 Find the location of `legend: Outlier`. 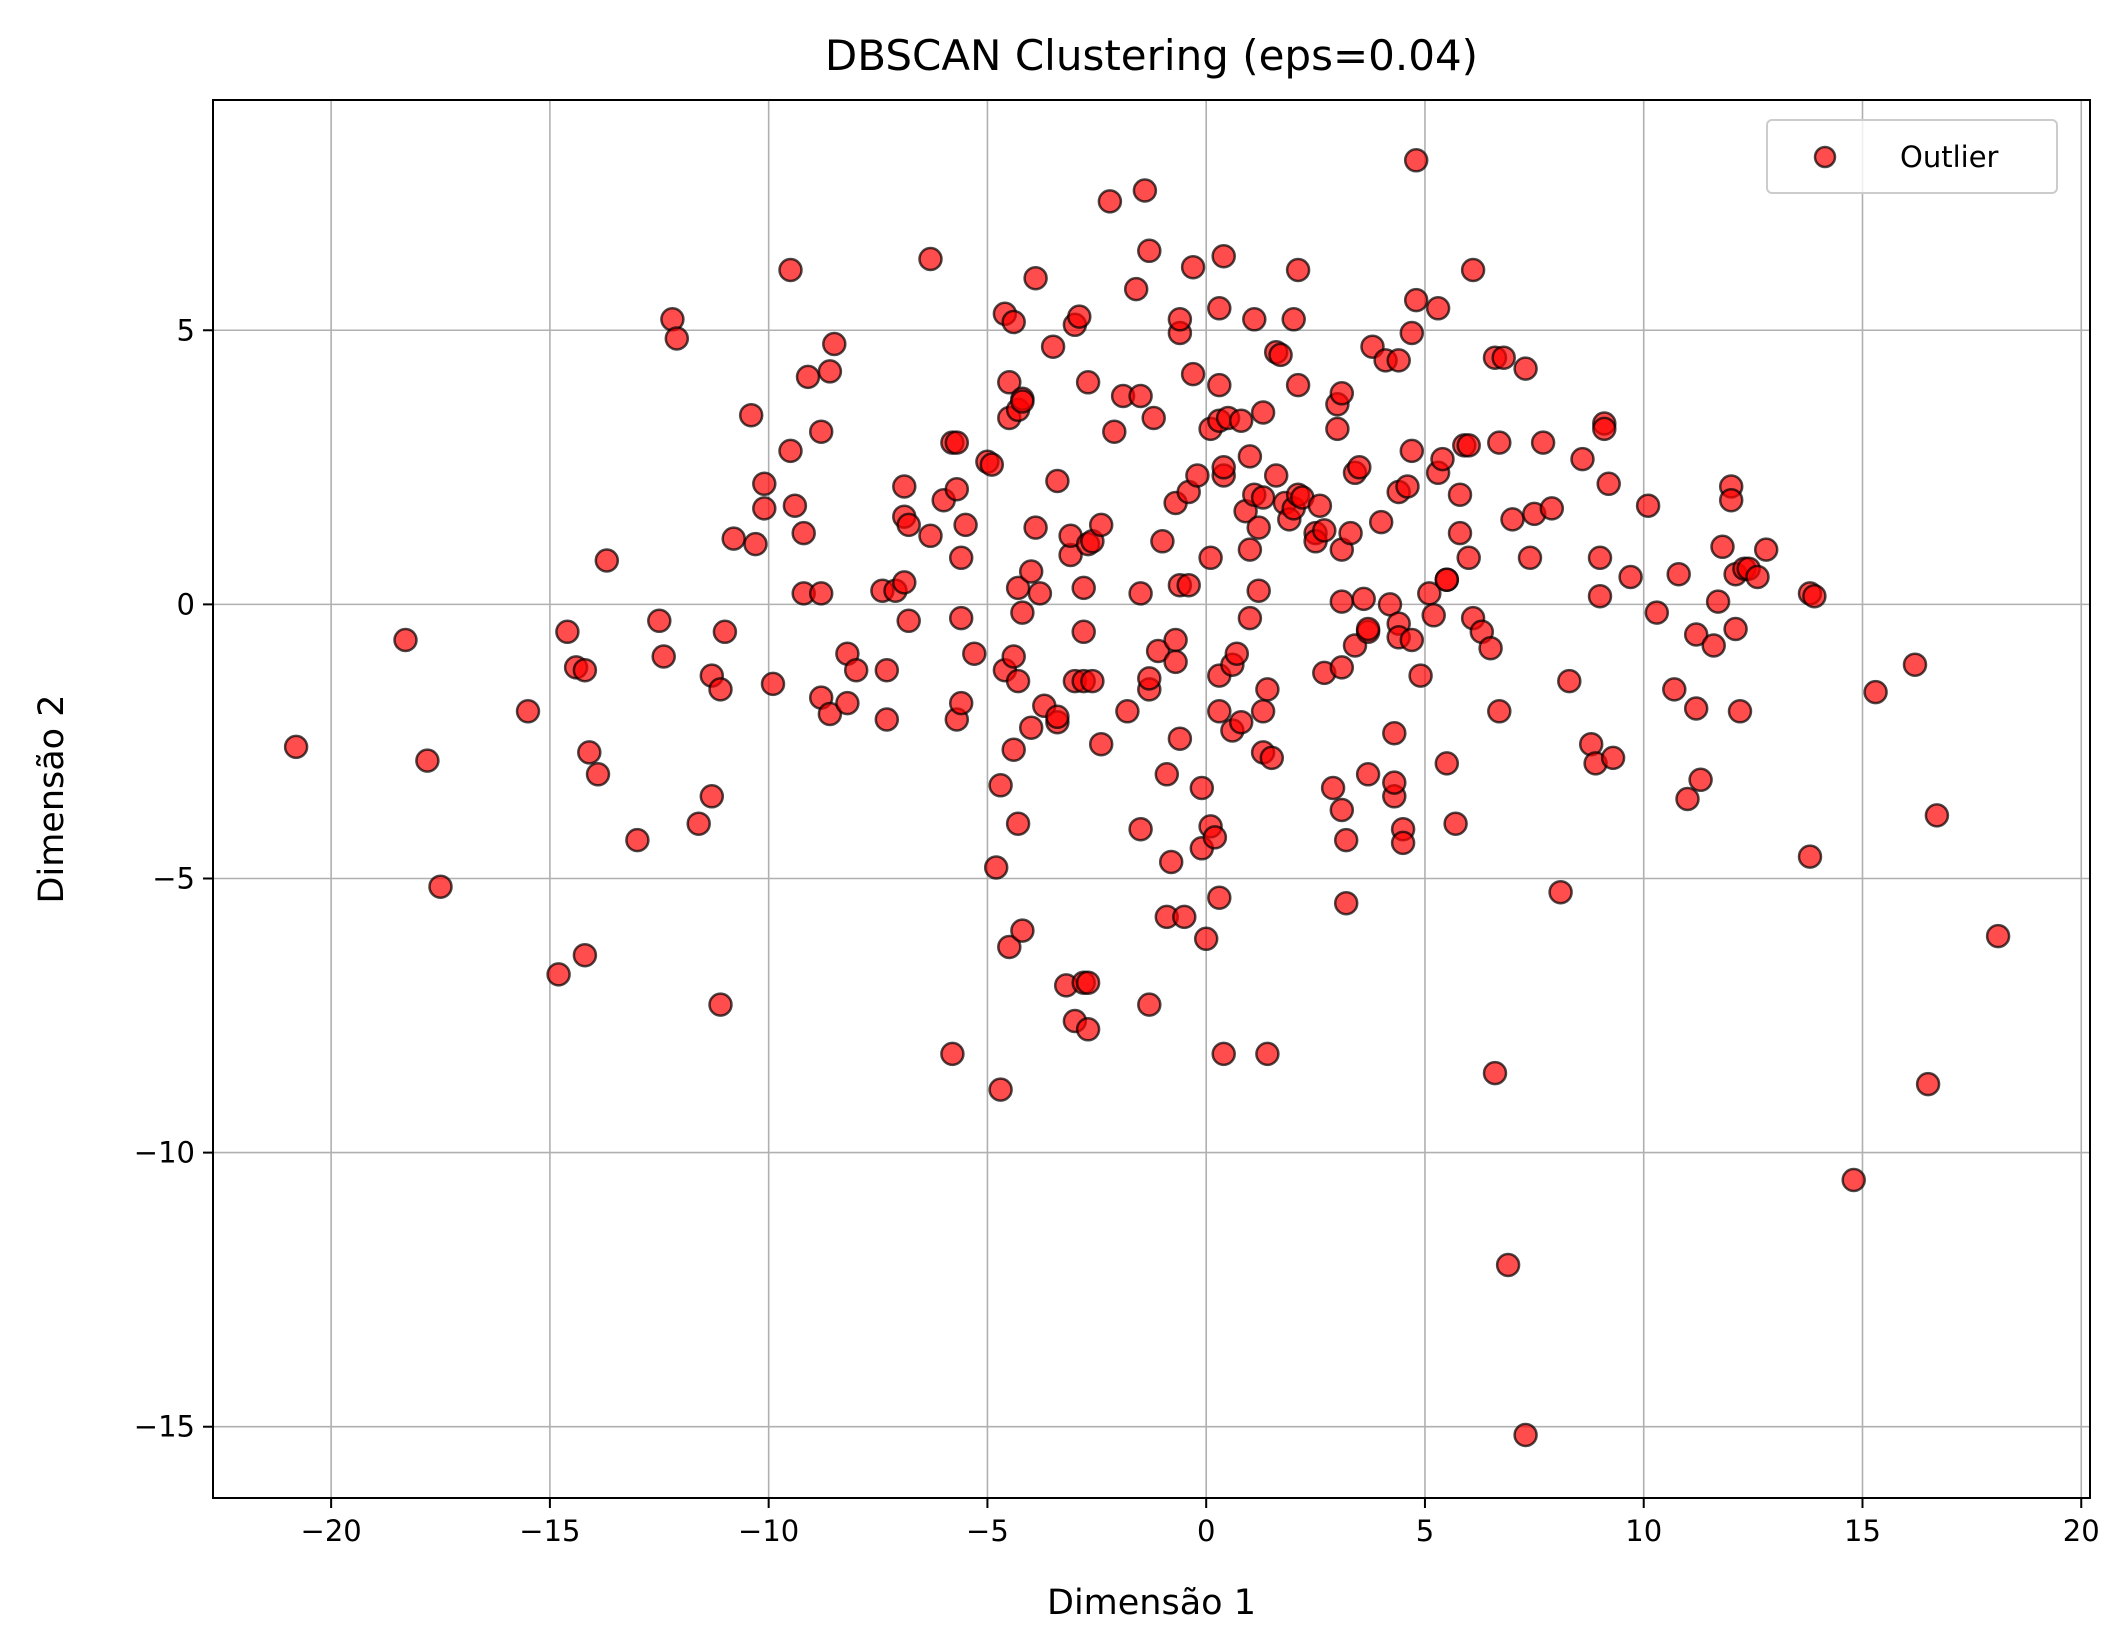

legend: Outlier is located at coordinates (1912, 156).